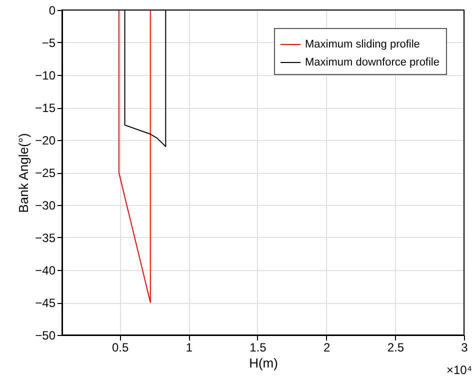 The height and width of the screenshot is (383, 474). Describe the element at coordinates (189, 347) in the screenshot. I see `x-tick-label: 1` at that location.